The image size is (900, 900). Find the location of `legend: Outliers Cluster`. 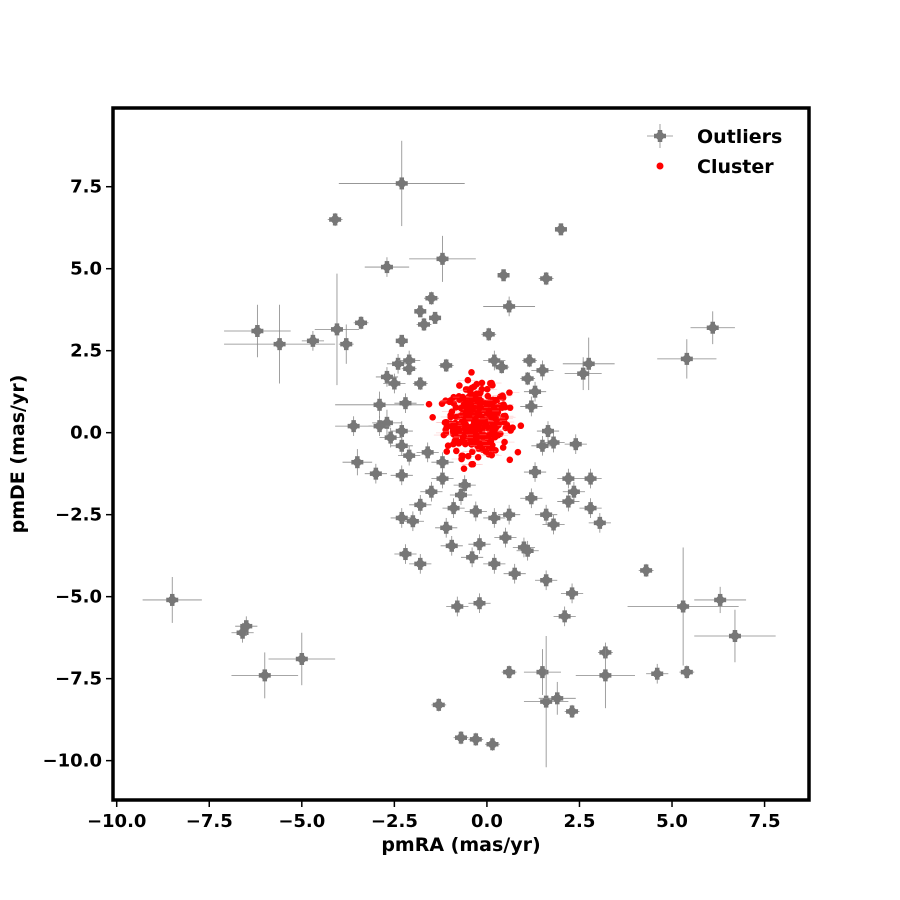

legend: Outliers Cluster is located at coordinates (714, 151).